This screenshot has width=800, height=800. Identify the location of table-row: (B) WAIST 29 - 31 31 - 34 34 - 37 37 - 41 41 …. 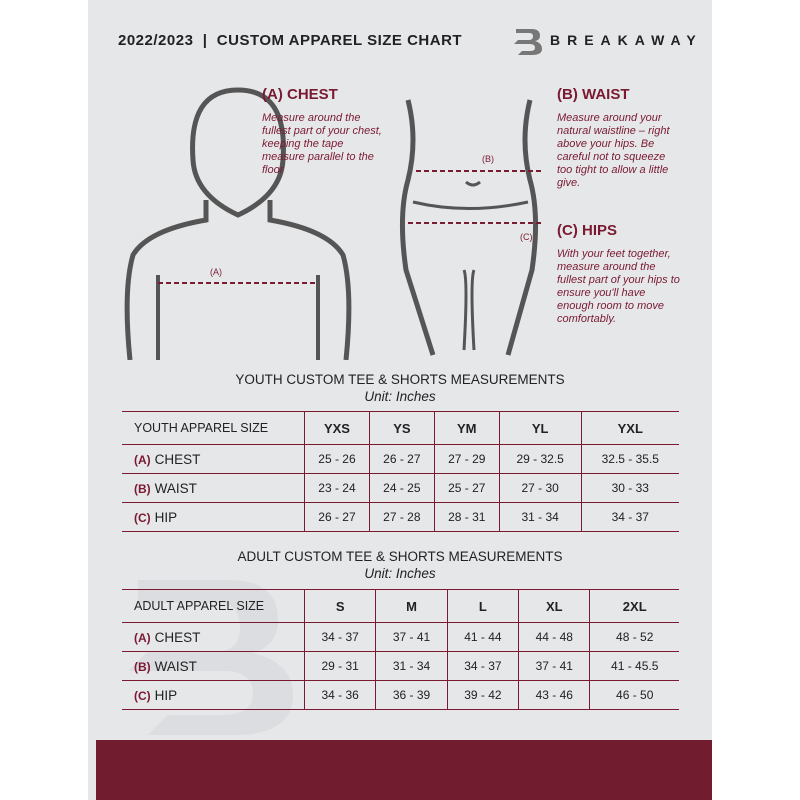
(400, 666).